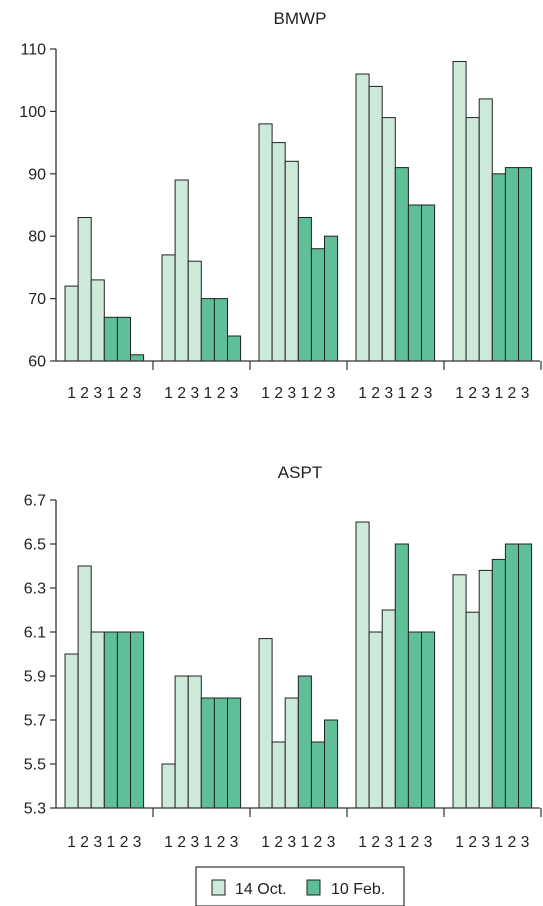  What do you see at coordinates (300, 18) in the screenshot?
I see `chart-title-bmwp: BMWP` at bounding box center [300, 18].